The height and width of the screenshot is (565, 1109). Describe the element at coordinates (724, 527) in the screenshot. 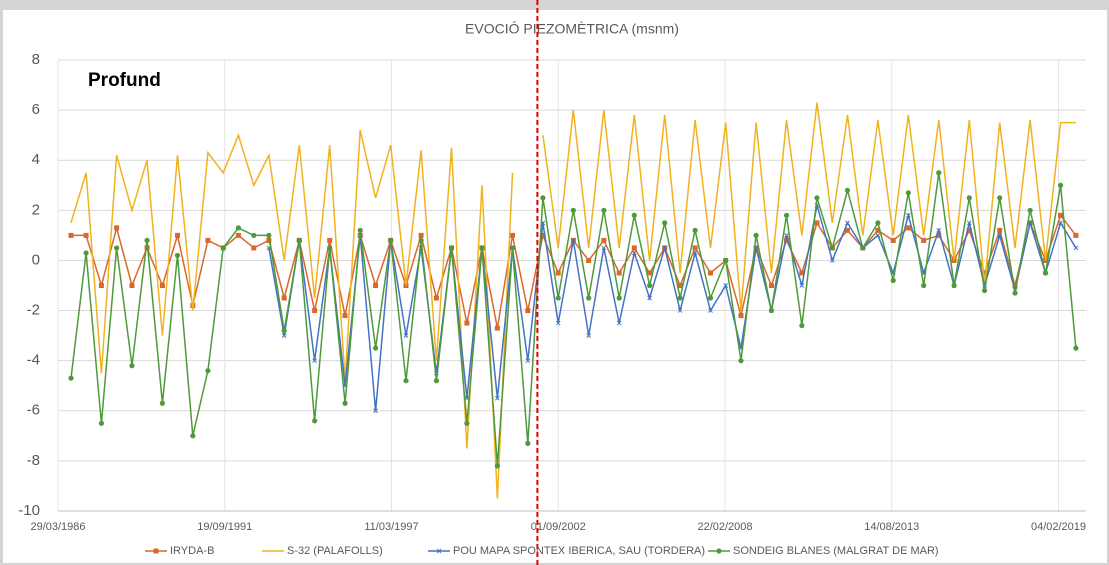

I see `x-tick-label: 22/02/2008` at that location.